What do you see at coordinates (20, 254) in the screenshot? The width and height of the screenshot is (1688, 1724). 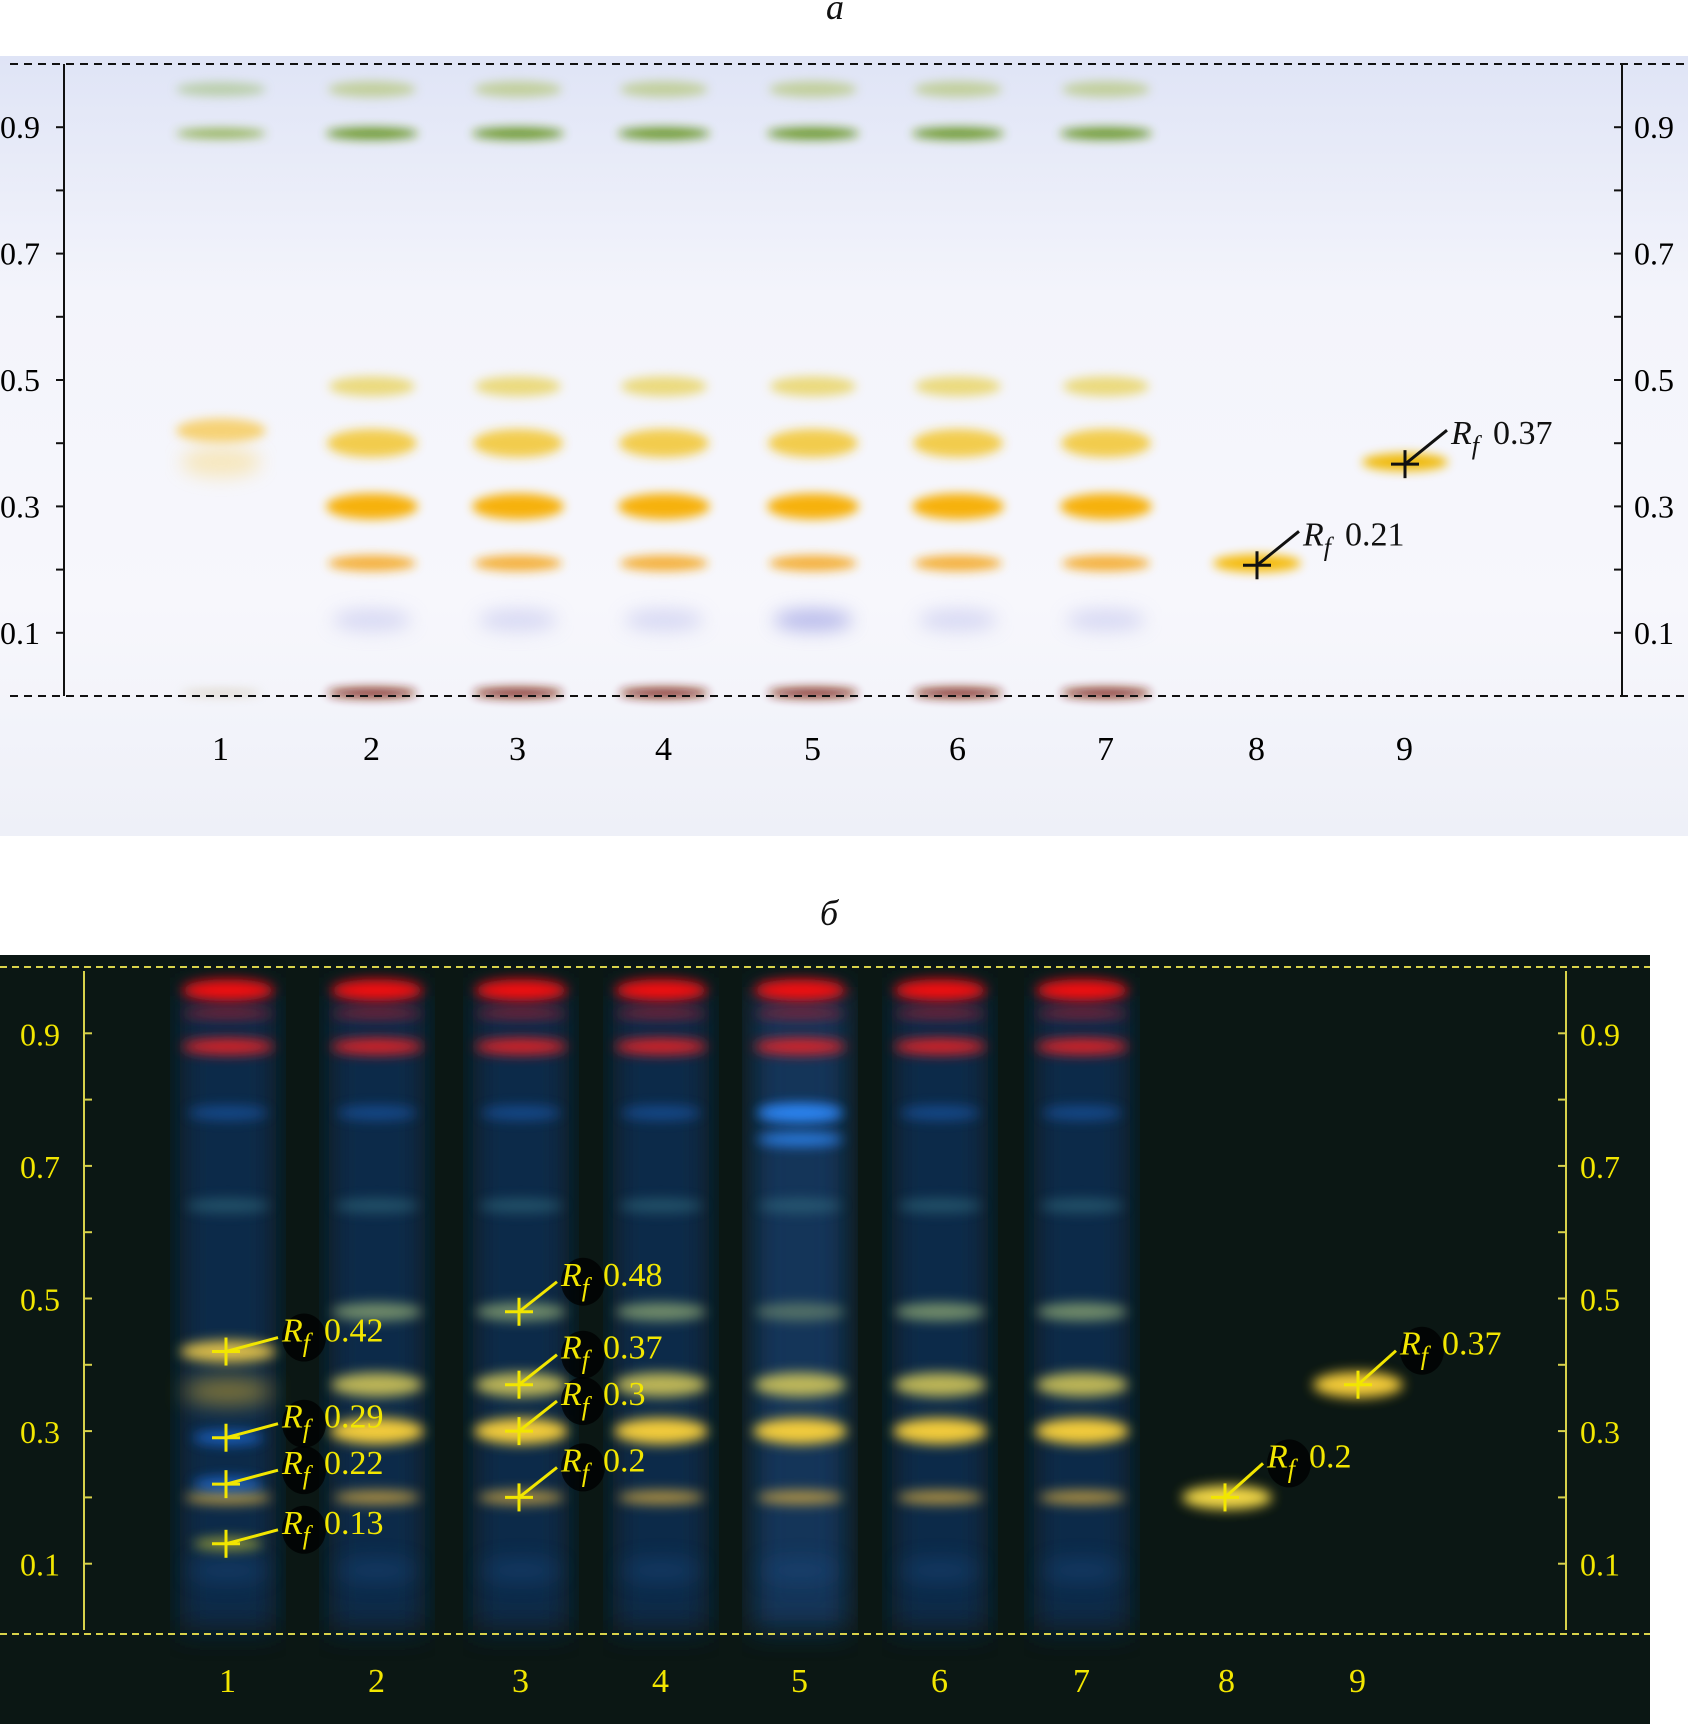 I see `y-tick-label-left: 0.7` at bounding box center [20, 254].